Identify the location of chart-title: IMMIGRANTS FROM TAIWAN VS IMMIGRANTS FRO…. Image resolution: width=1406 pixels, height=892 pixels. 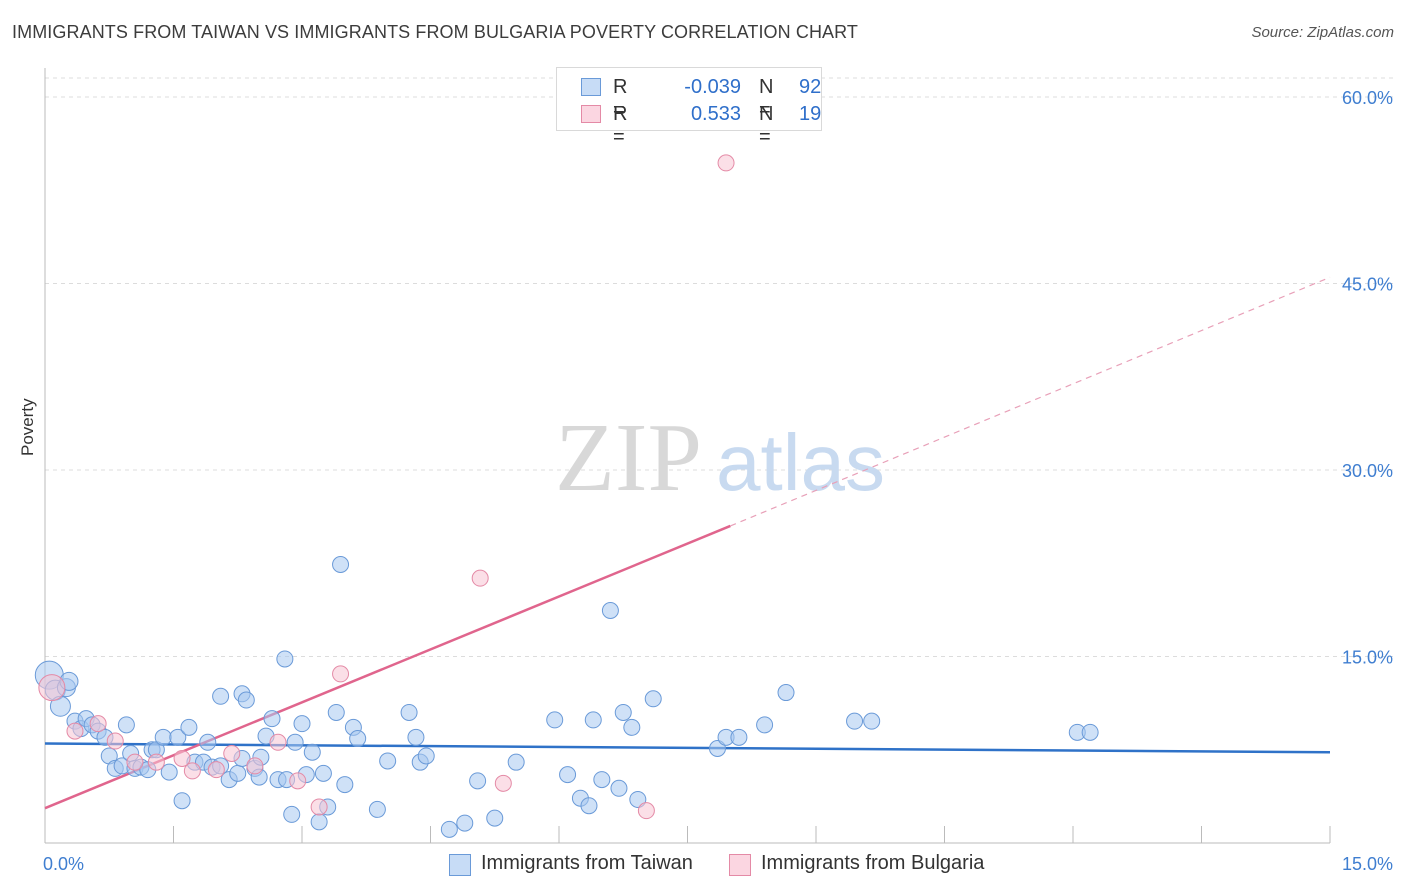
(435, 32).